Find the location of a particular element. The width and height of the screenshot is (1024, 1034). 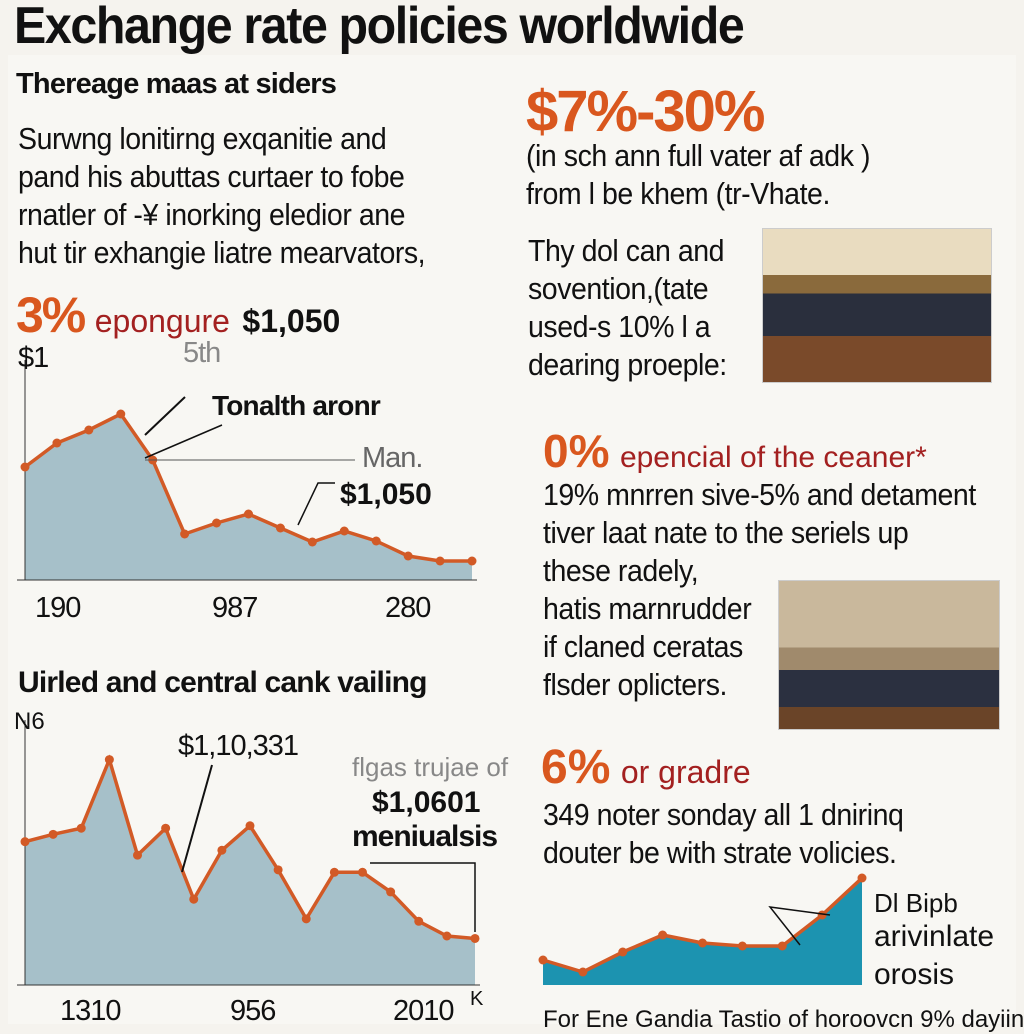

section-heading: Uirled and central cank vailing is located at coordinates (222, 682).